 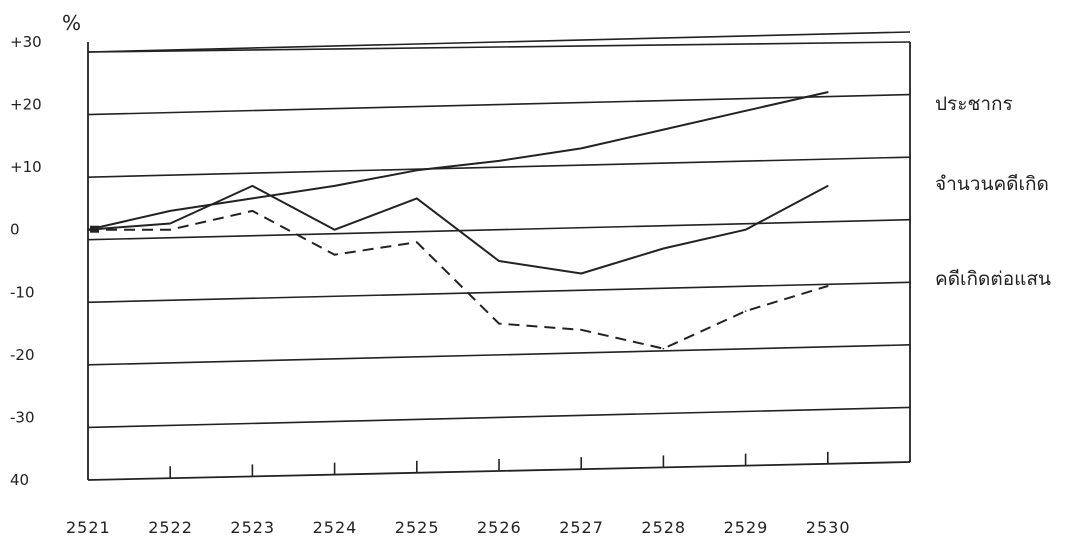 I want to click on x-tick-label: 2521, so click(x=88, y=527).